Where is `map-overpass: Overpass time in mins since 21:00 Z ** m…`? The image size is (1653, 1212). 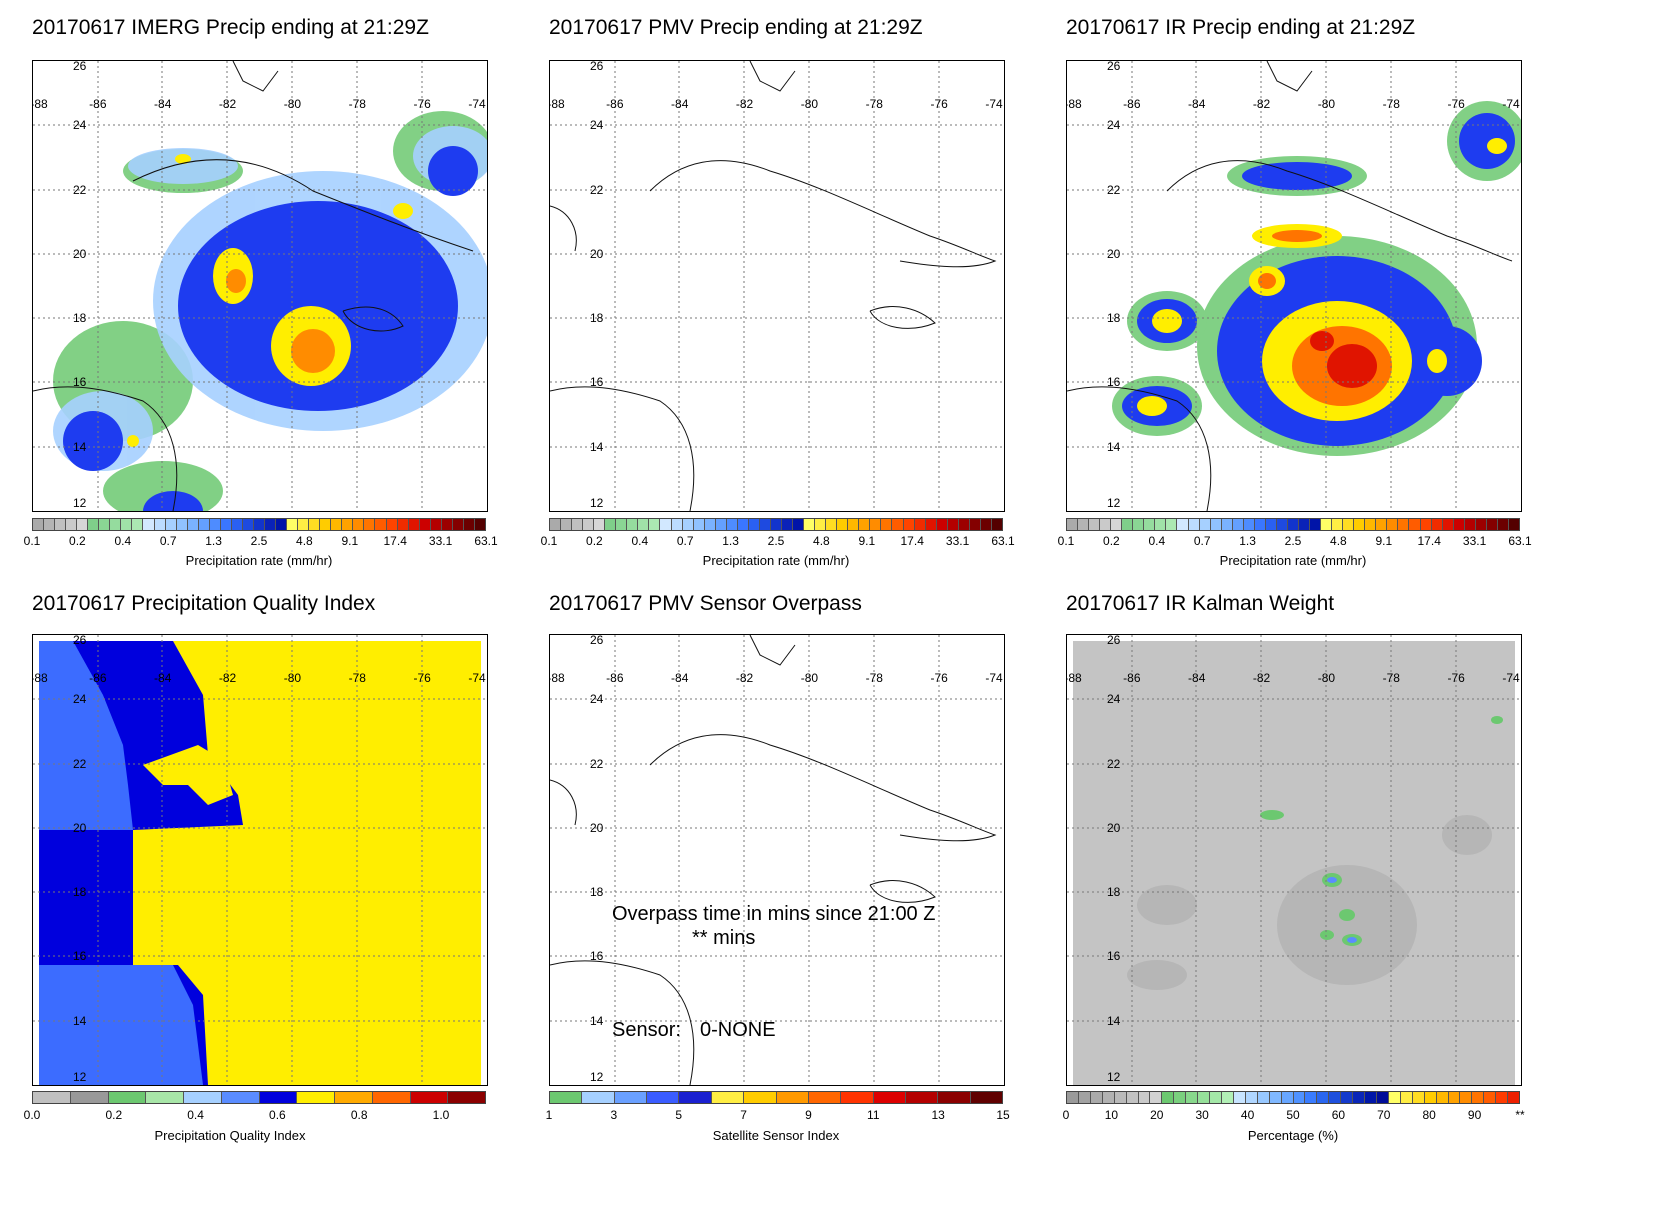 map-overpass: Overpass time in mins since 21:00 Z ** m… is located at coordinates (777, 860).